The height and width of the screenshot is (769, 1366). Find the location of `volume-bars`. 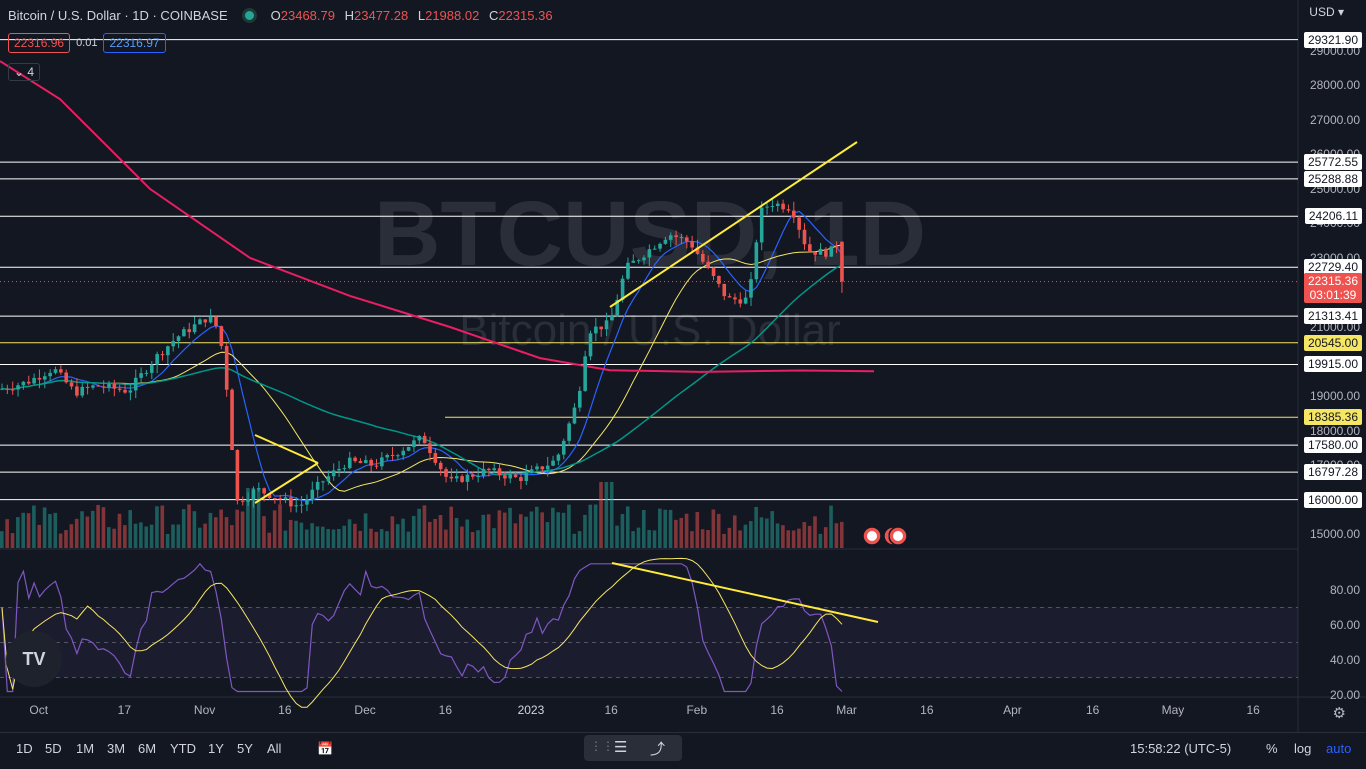

volume-bars is located at coordinates (422, 515).